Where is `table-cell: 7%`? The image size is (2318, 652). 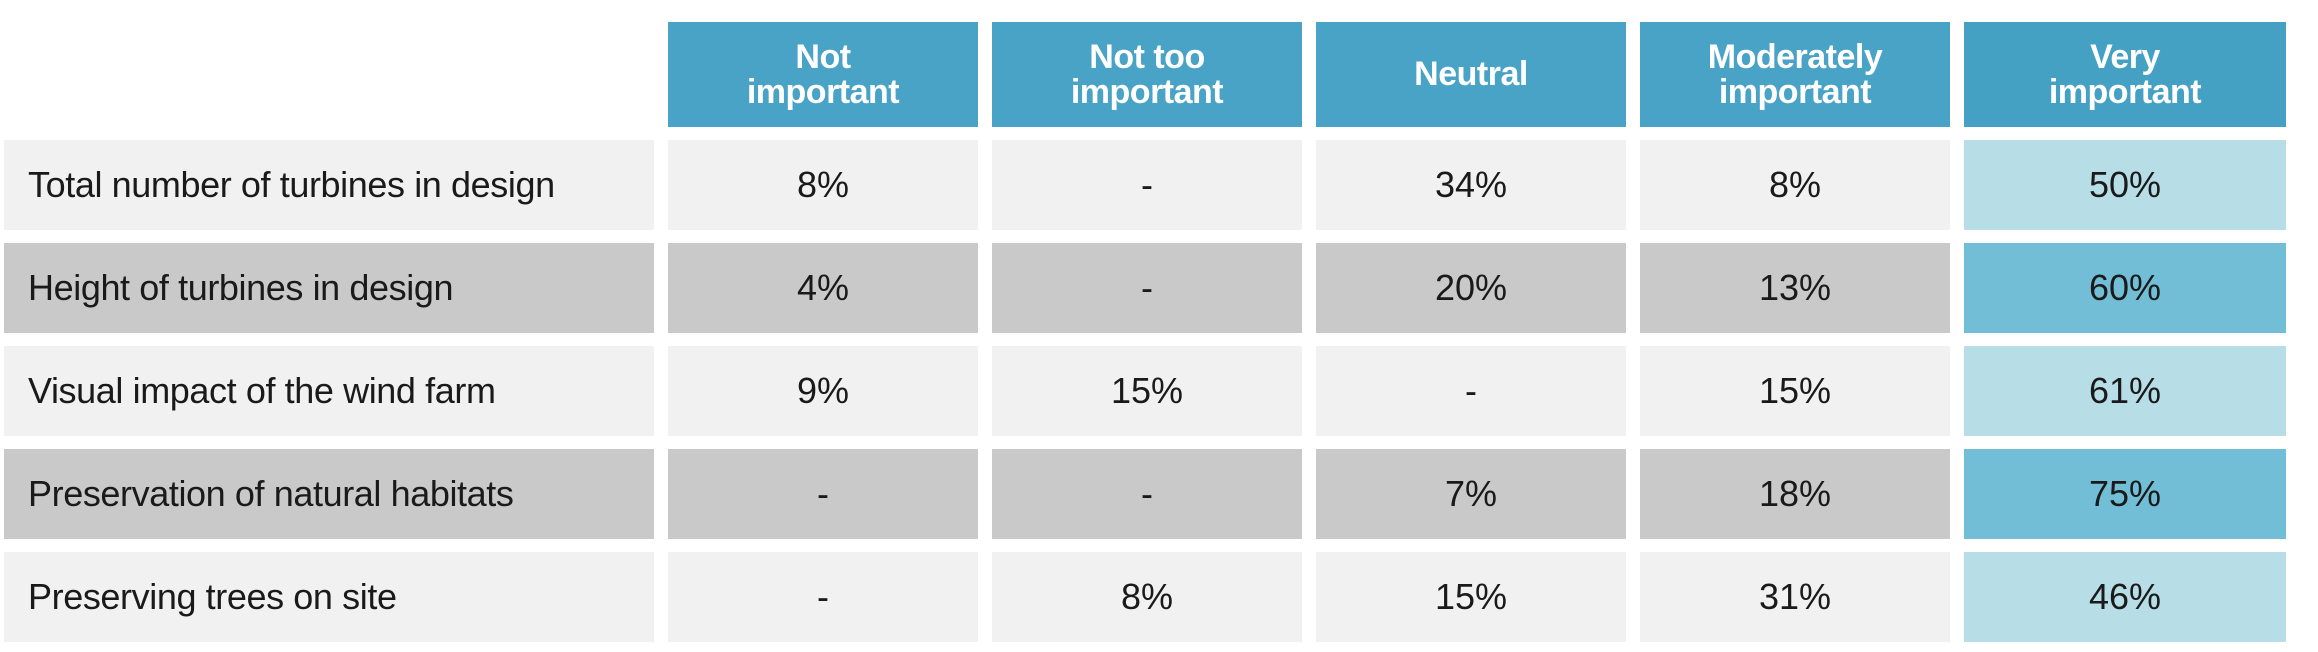 table-cell: 7% is located at coordinates (1471, 494).